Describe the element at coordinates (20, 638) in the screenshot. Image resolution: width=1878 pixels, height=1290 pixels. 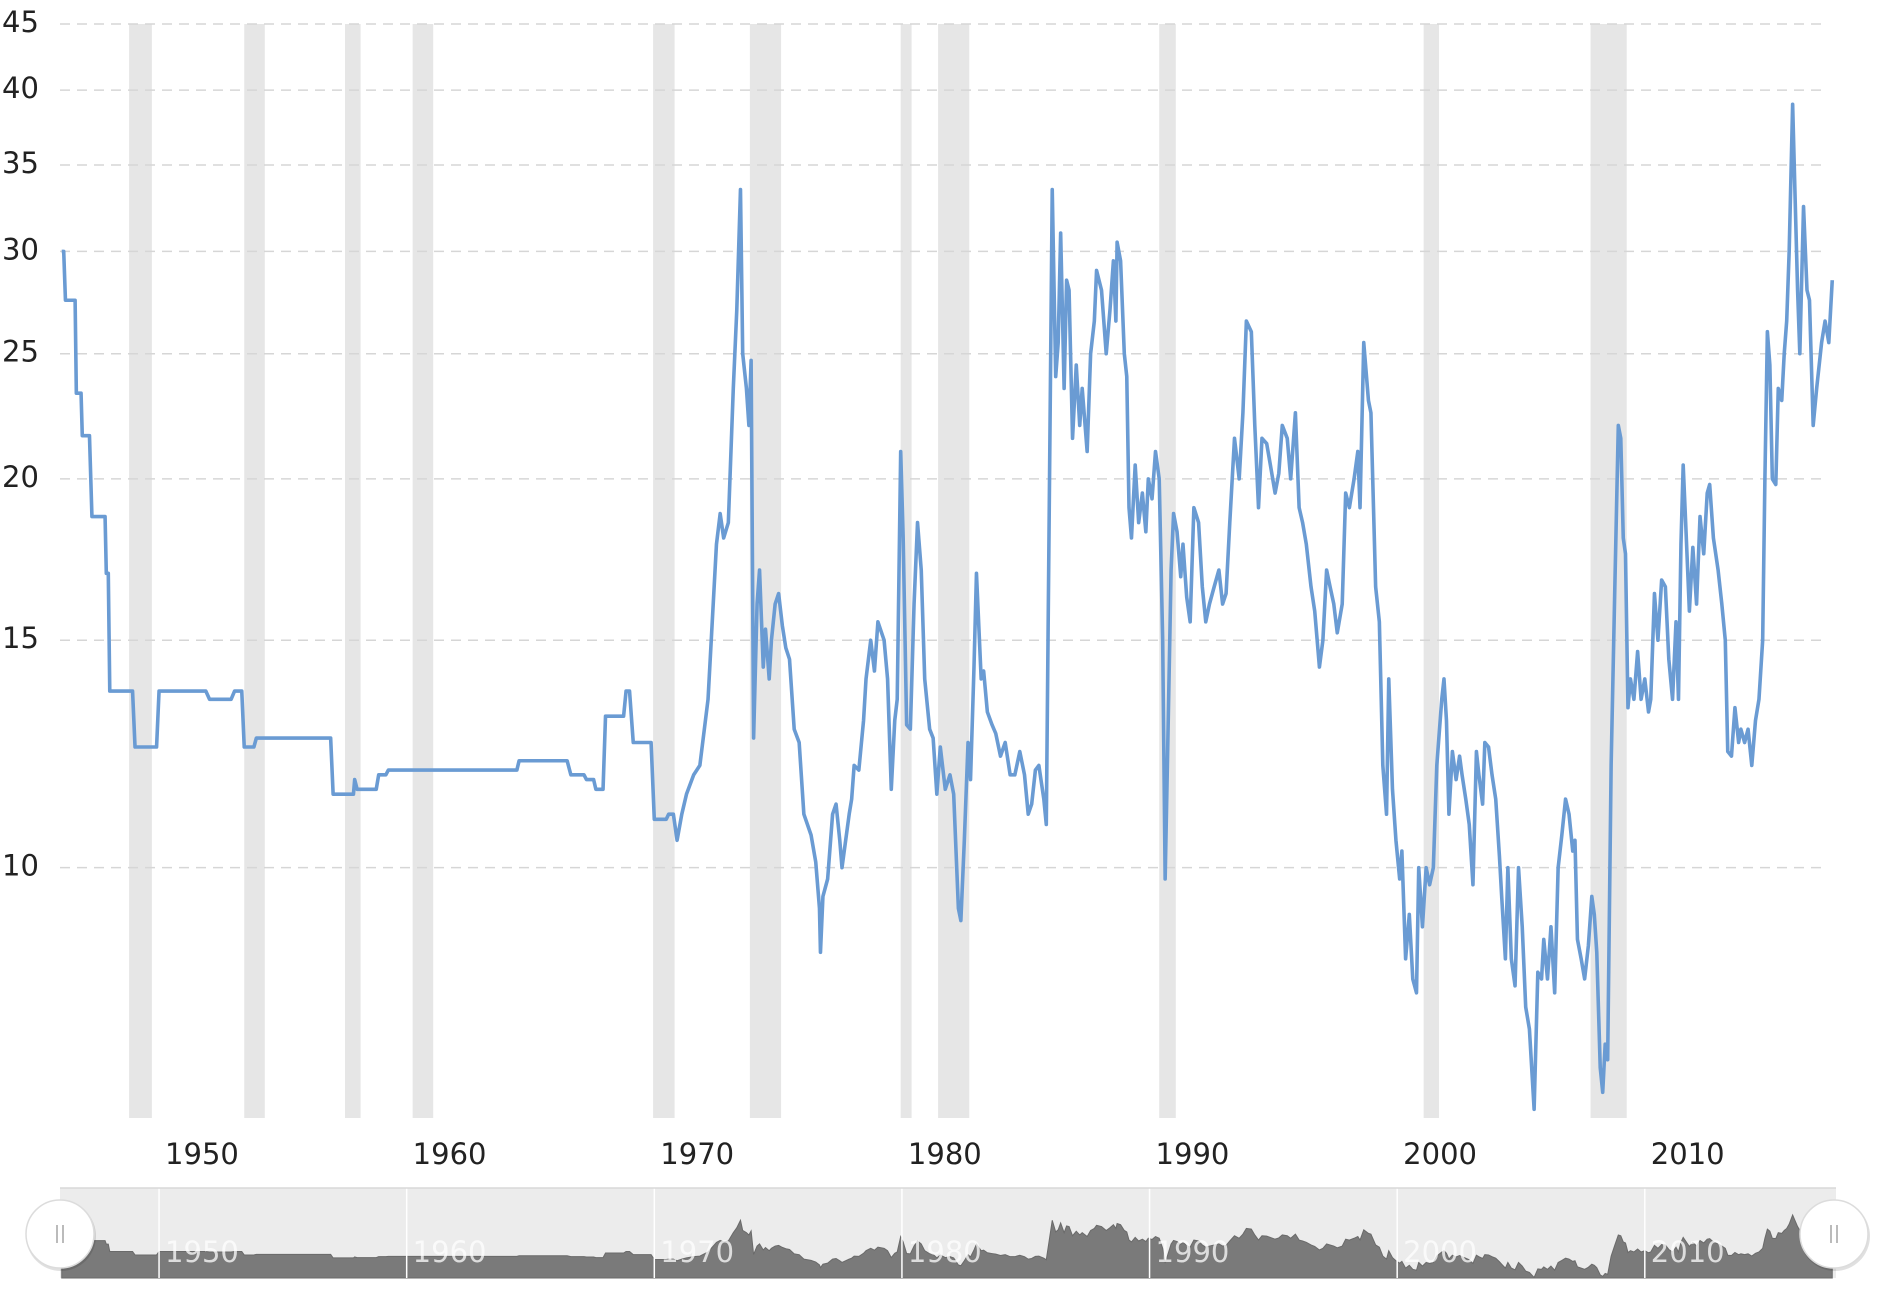
I see `y-tick-label: 15` at that location.